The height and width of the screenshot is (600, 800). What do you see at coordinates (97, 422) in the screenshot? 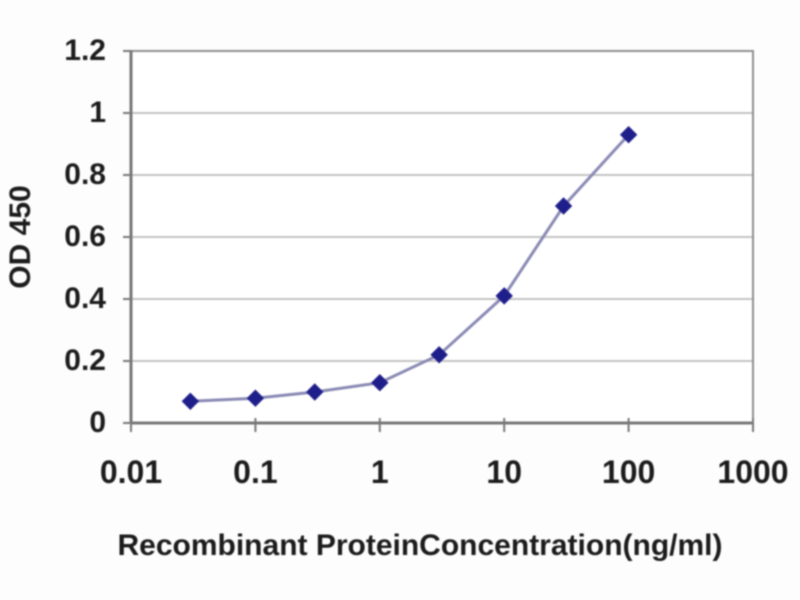
I see `y-tick-label: 0` at bounding box center [97, 422].